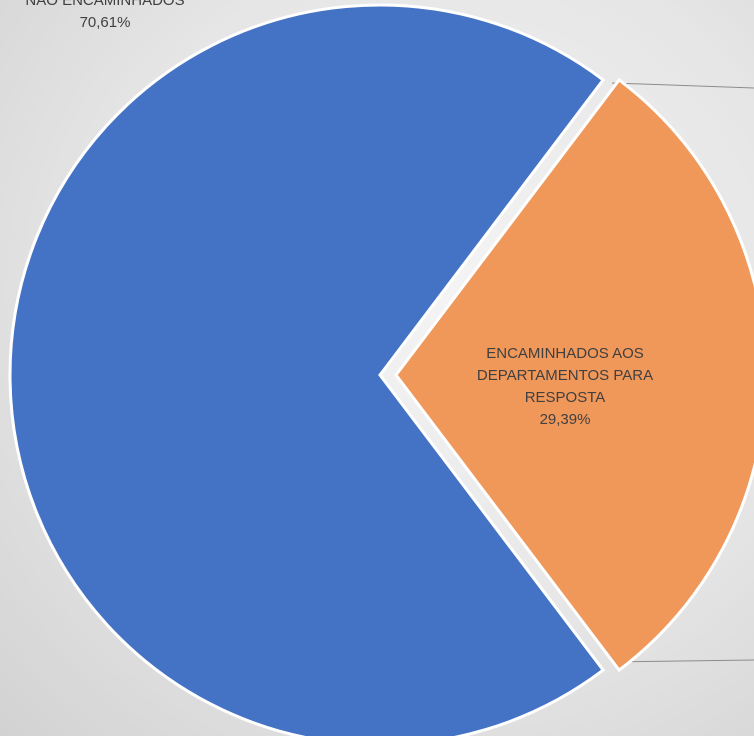 The image size is (754, 736). I want to click on slice-label: NÃO ENCAMINHADOS 70,61%, so click(105, 17).